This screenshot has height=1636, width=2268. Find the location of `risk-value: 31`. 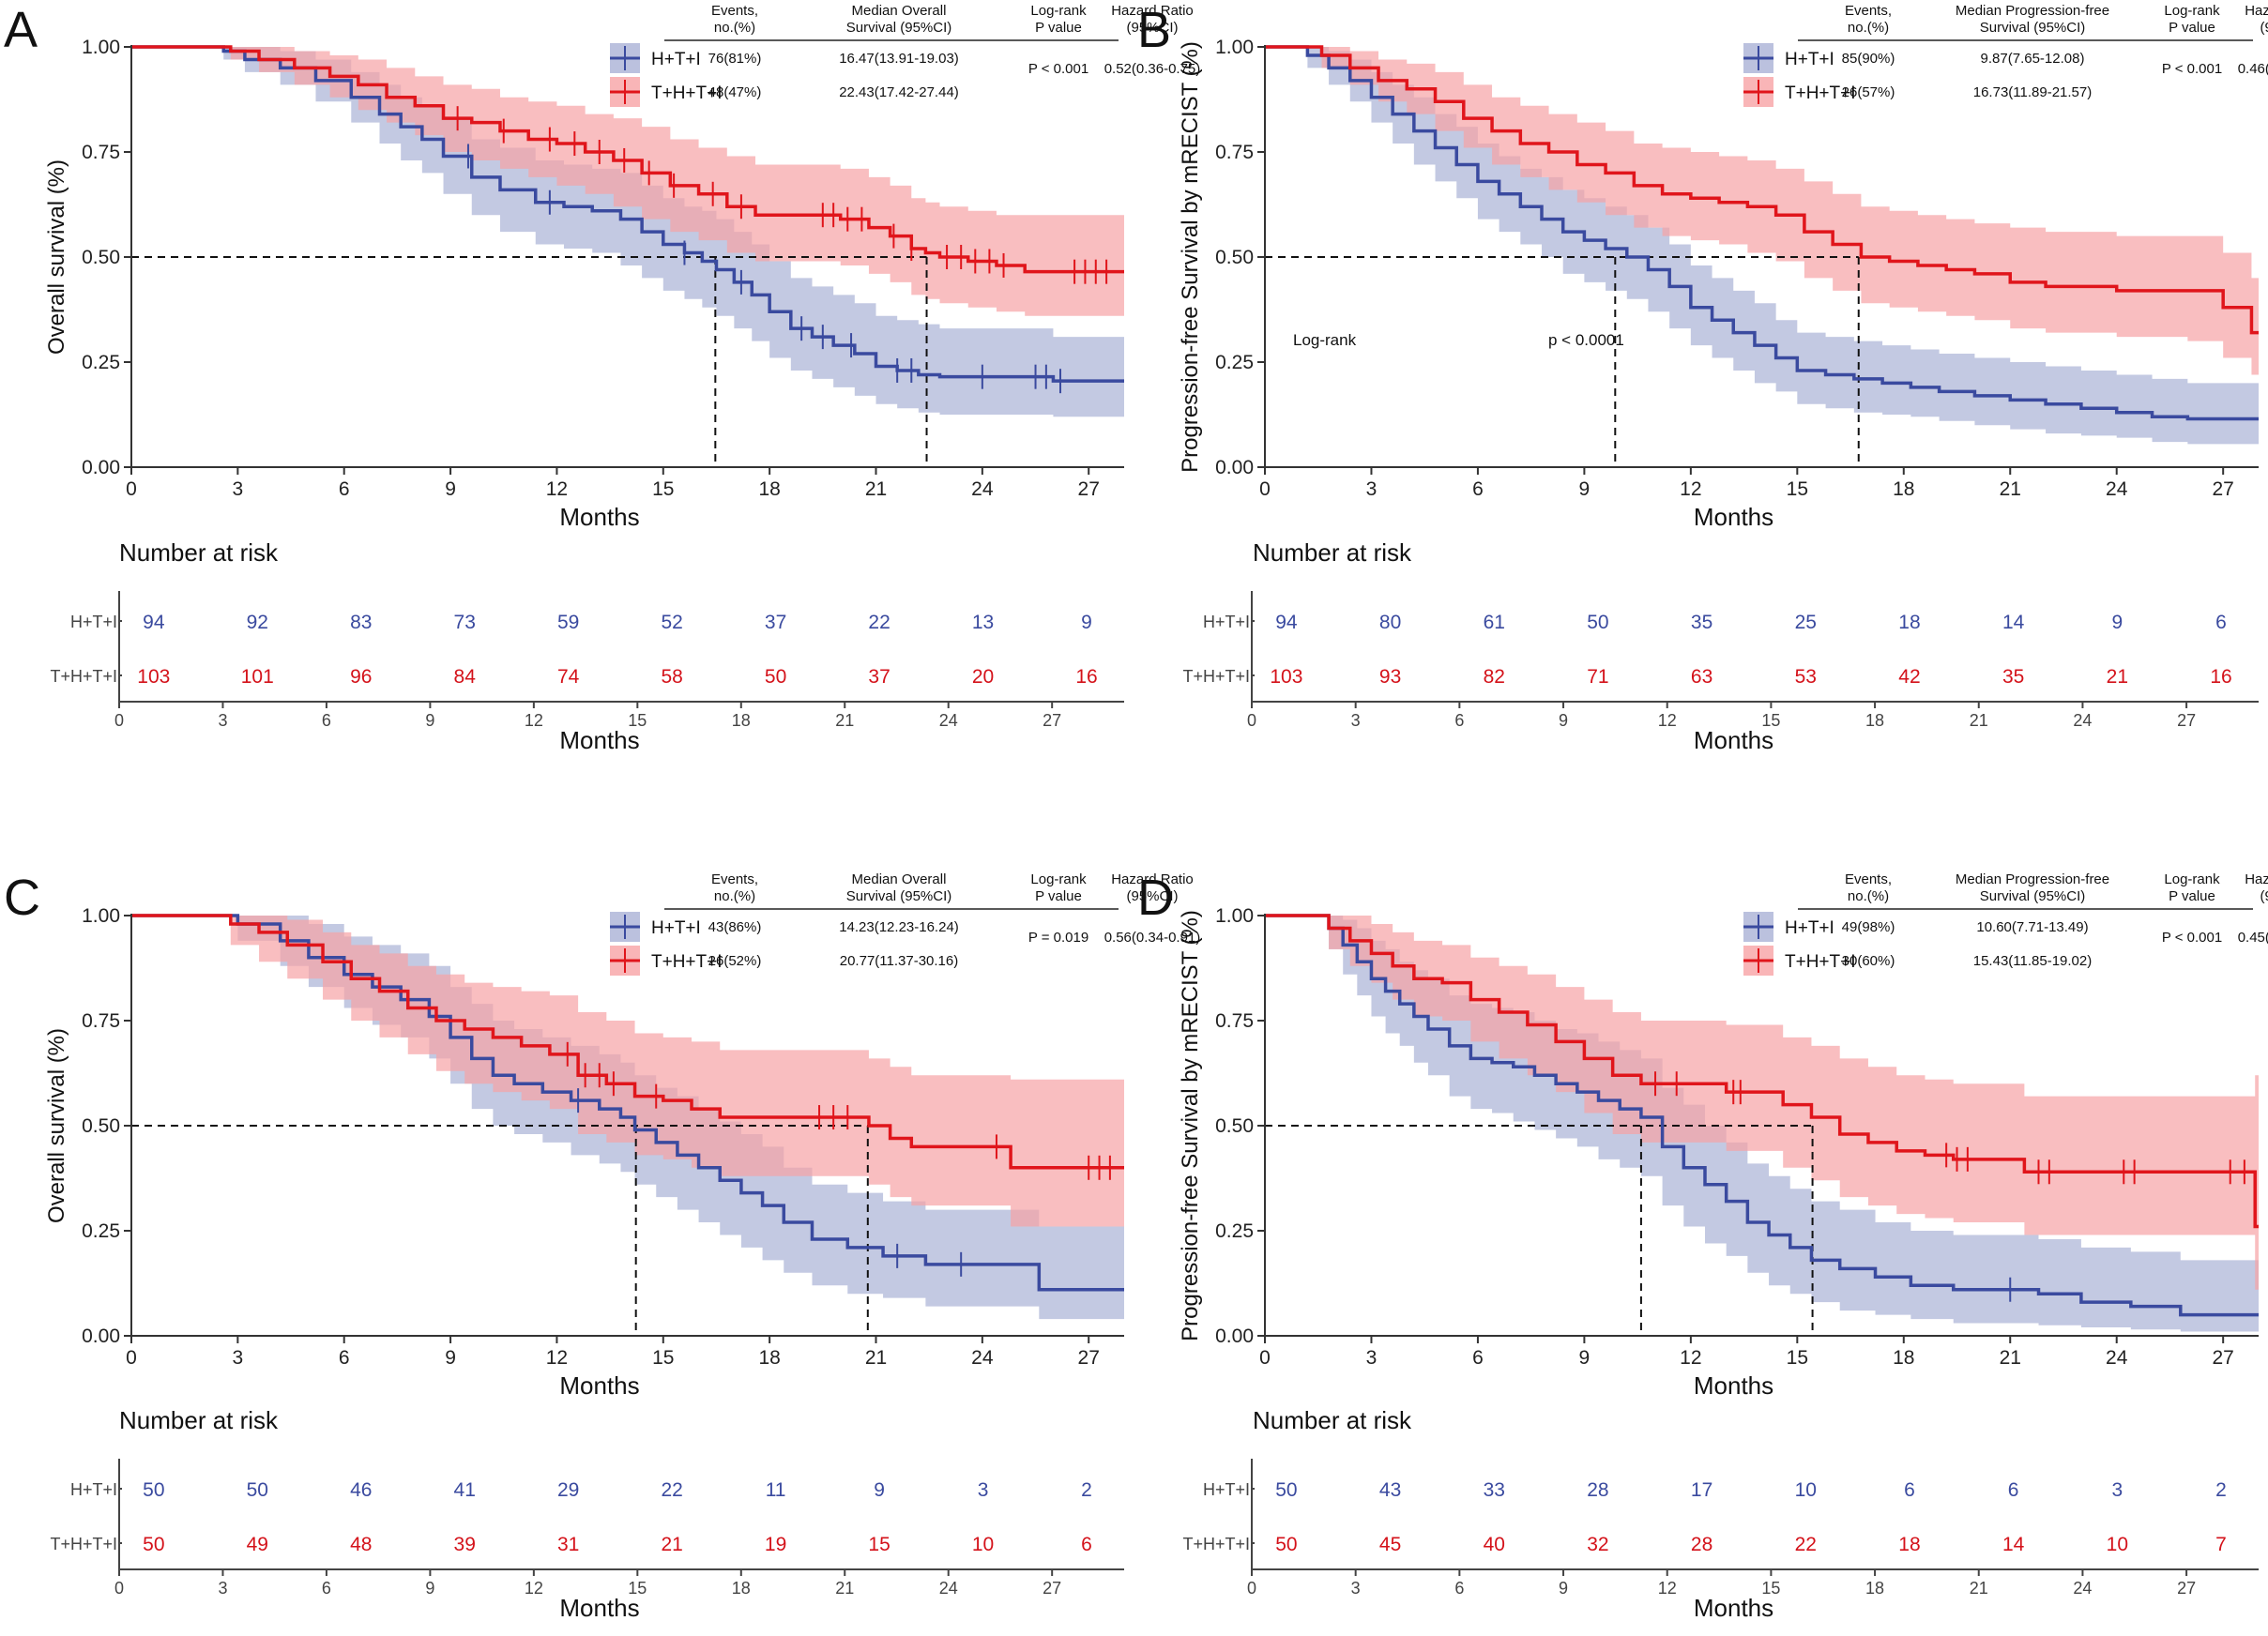

risk-value: 31 is located at coordinates (568, 1544).